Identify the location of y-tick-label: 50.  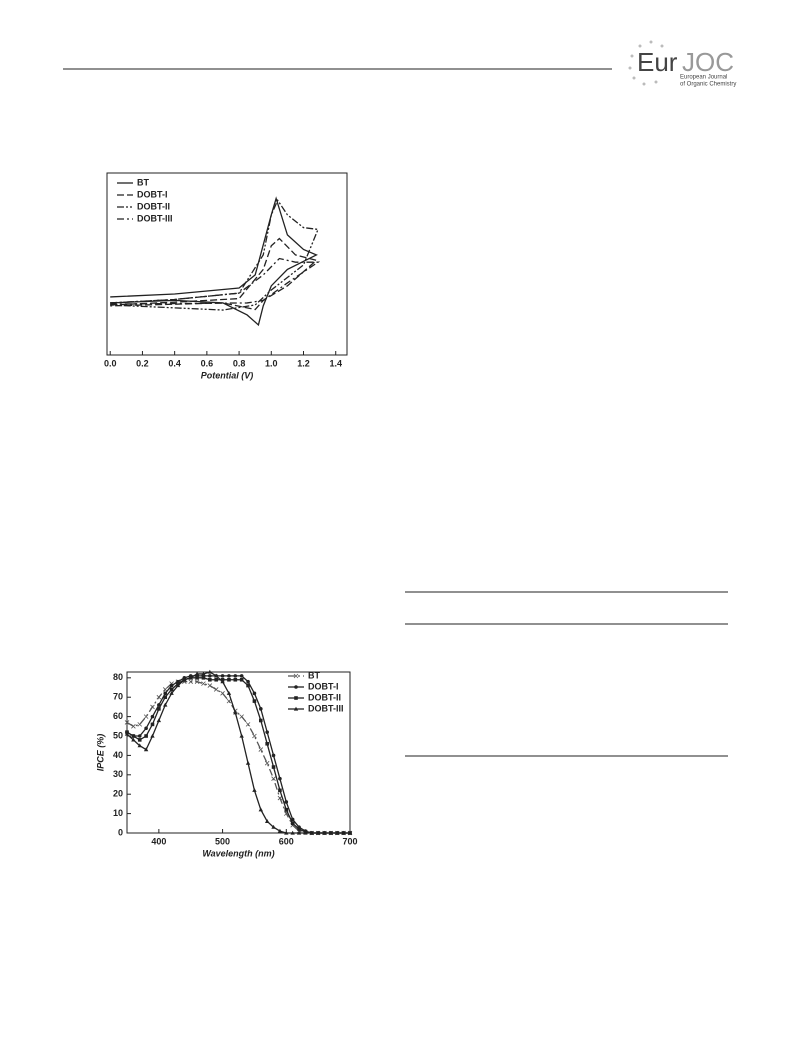
(118, 735).